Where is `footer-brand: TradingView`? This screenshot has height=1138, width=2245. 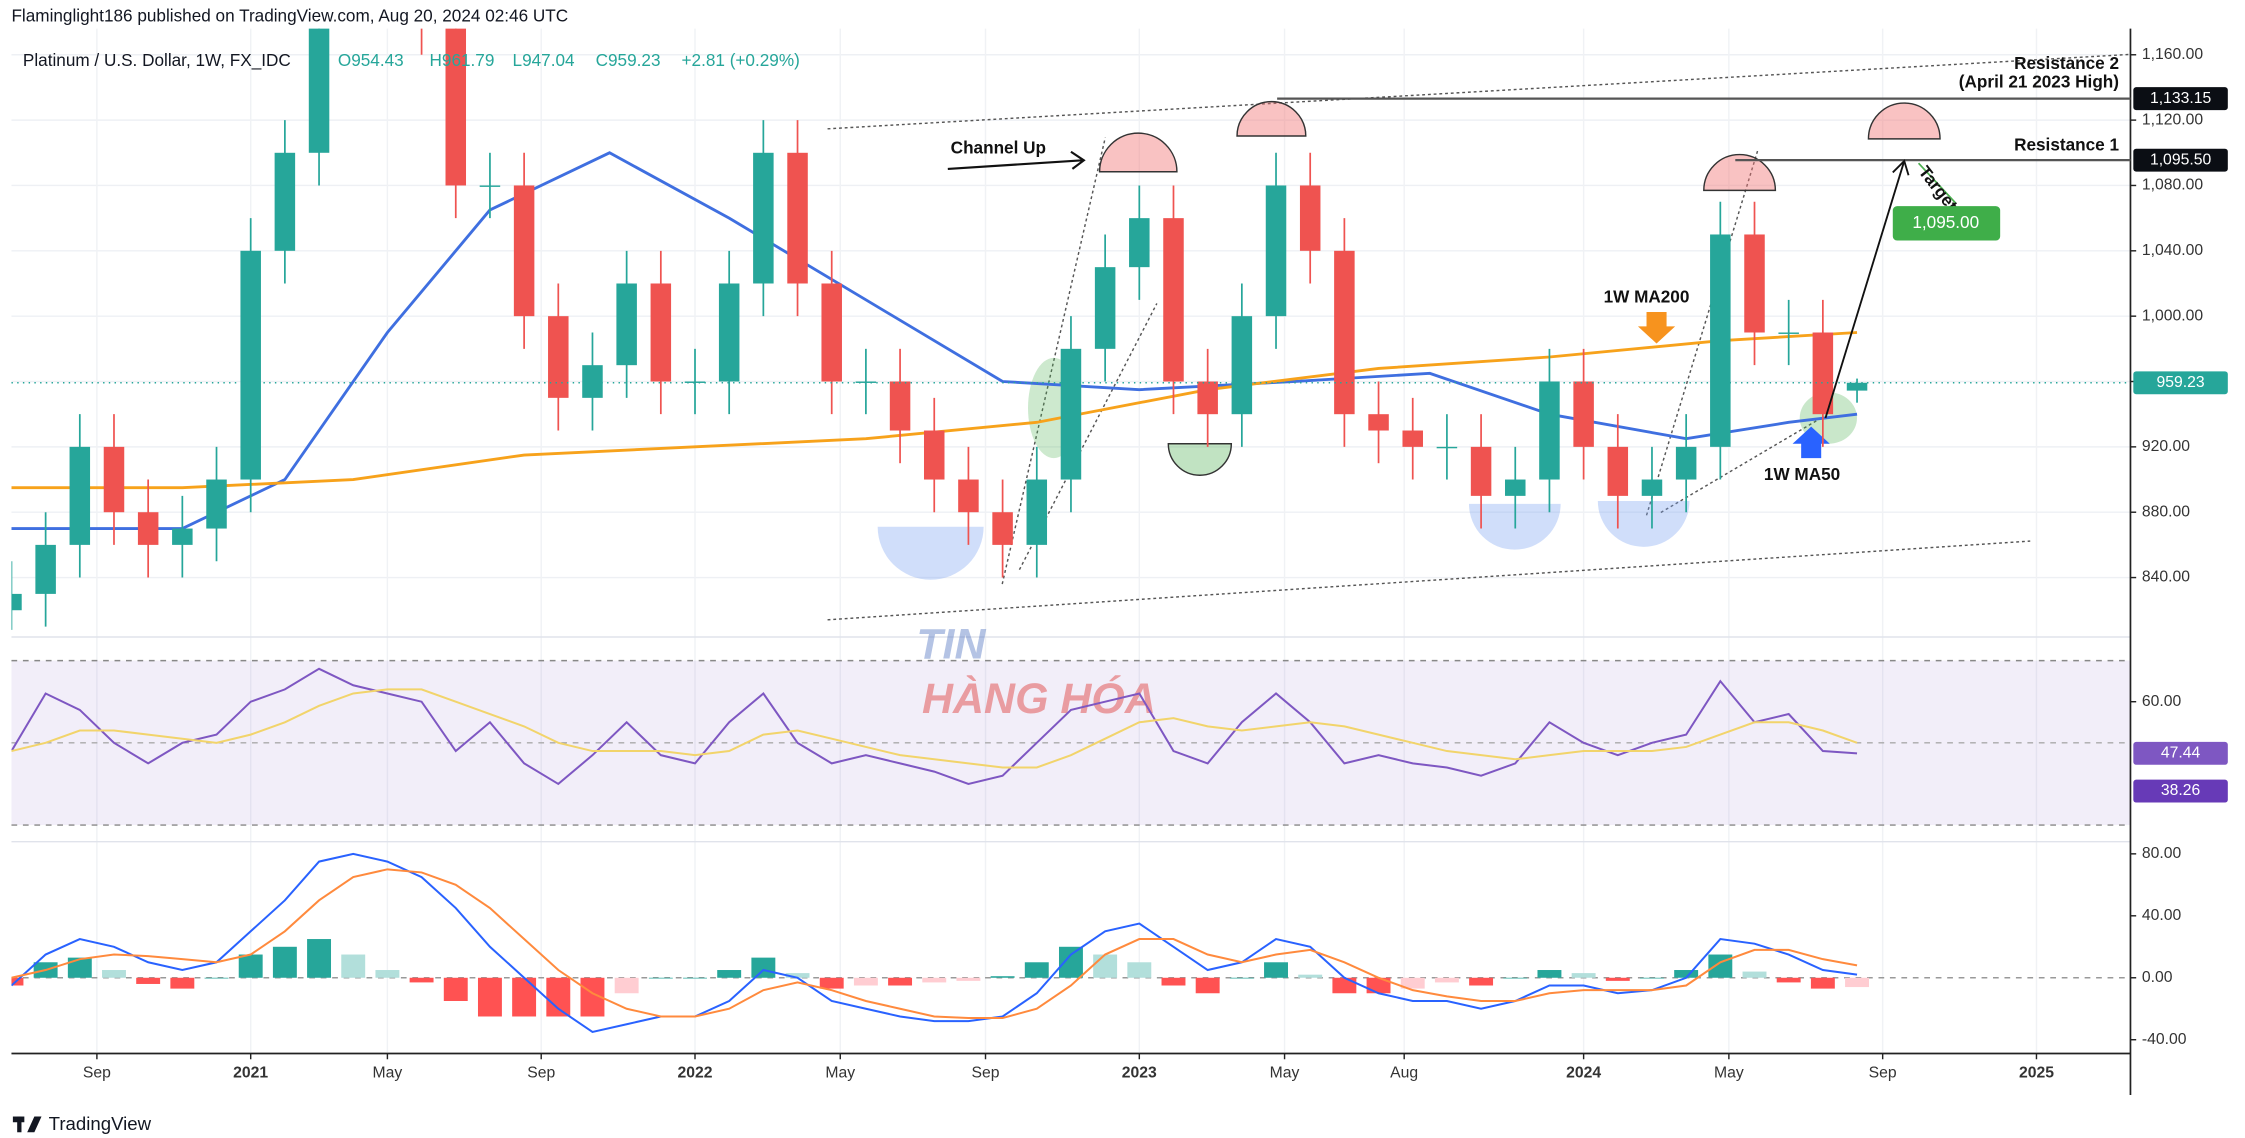 footer-brand: TradingView is located at coordinates (100, 1123).